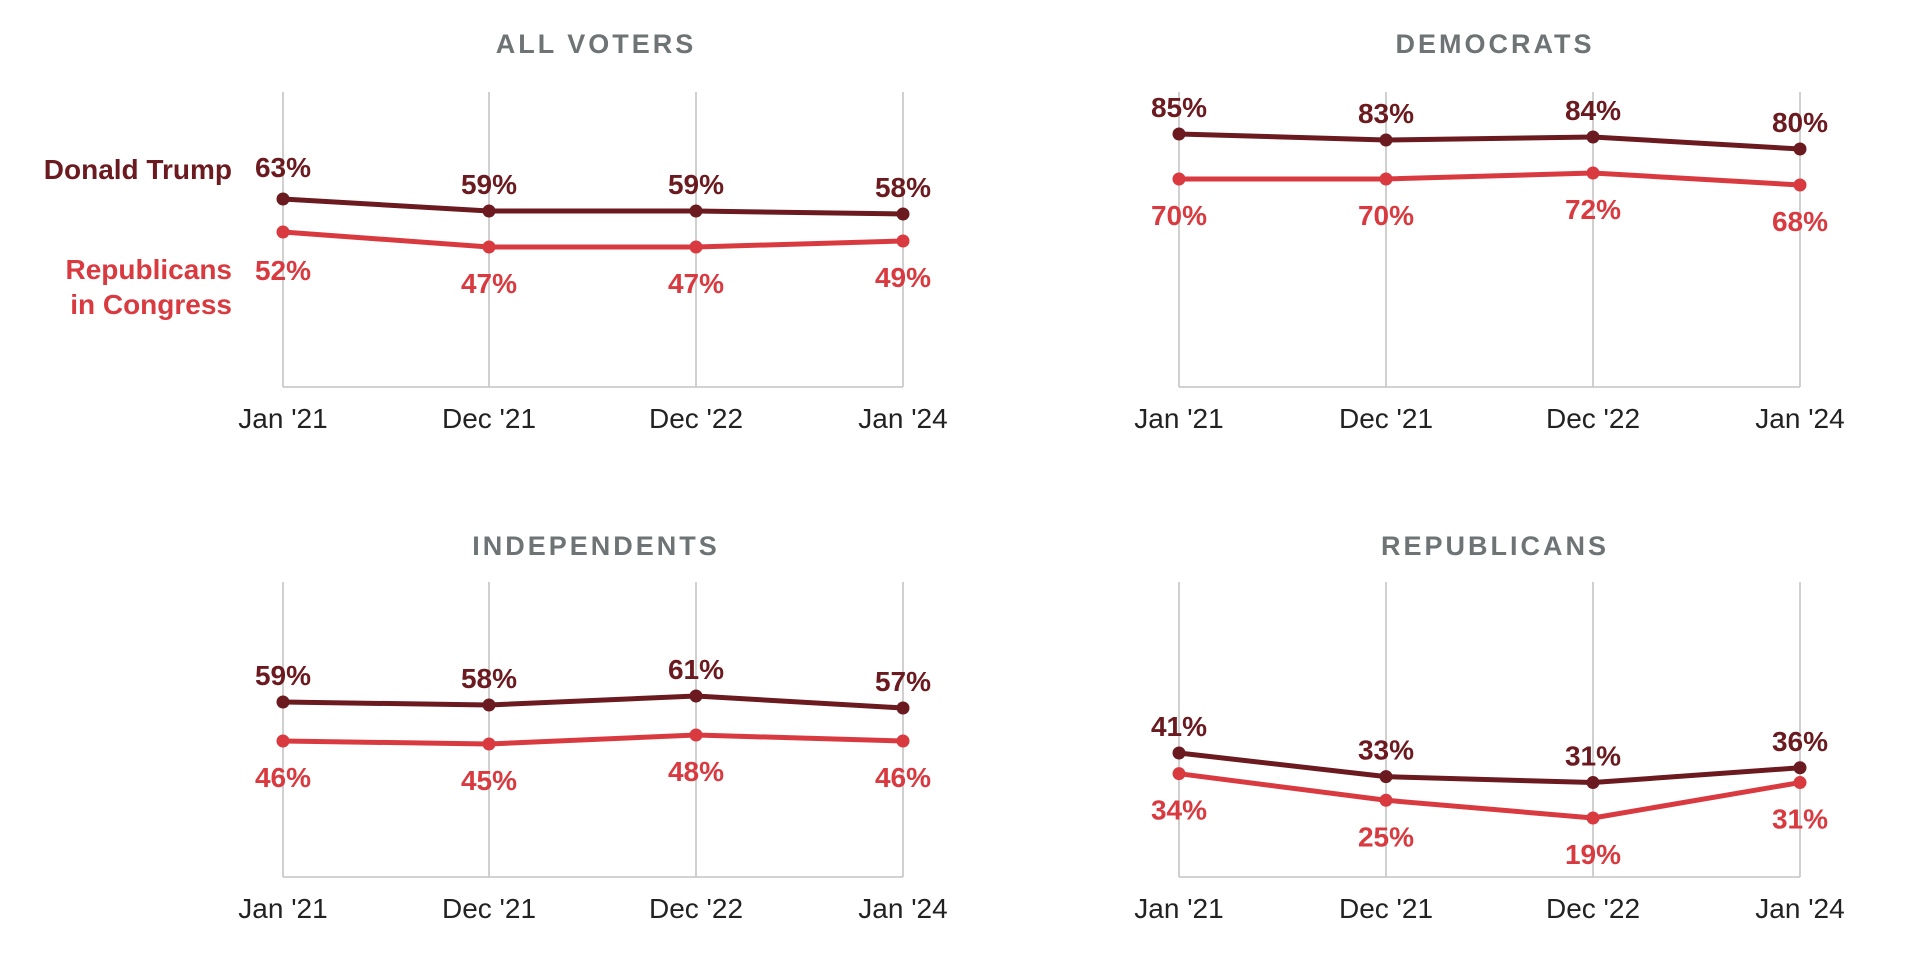  I want to click on data-label-trump: 36%, so click(1800, 741).